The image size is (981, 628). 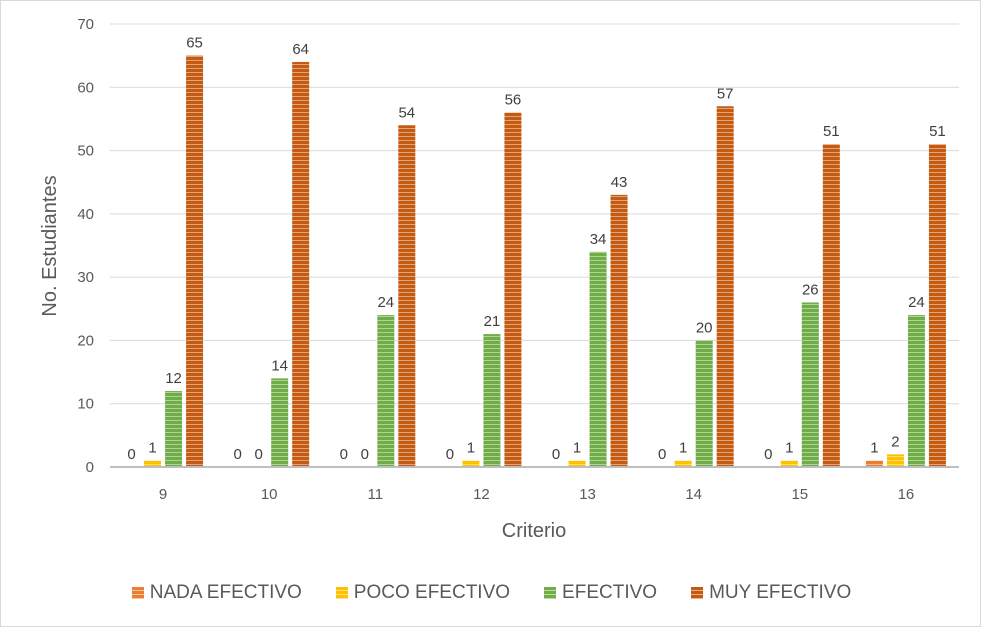 What do you see at coordinates (799, 494) in the screenshot?
I see `x-tick-label: 15` at bounding box center [799, 494].